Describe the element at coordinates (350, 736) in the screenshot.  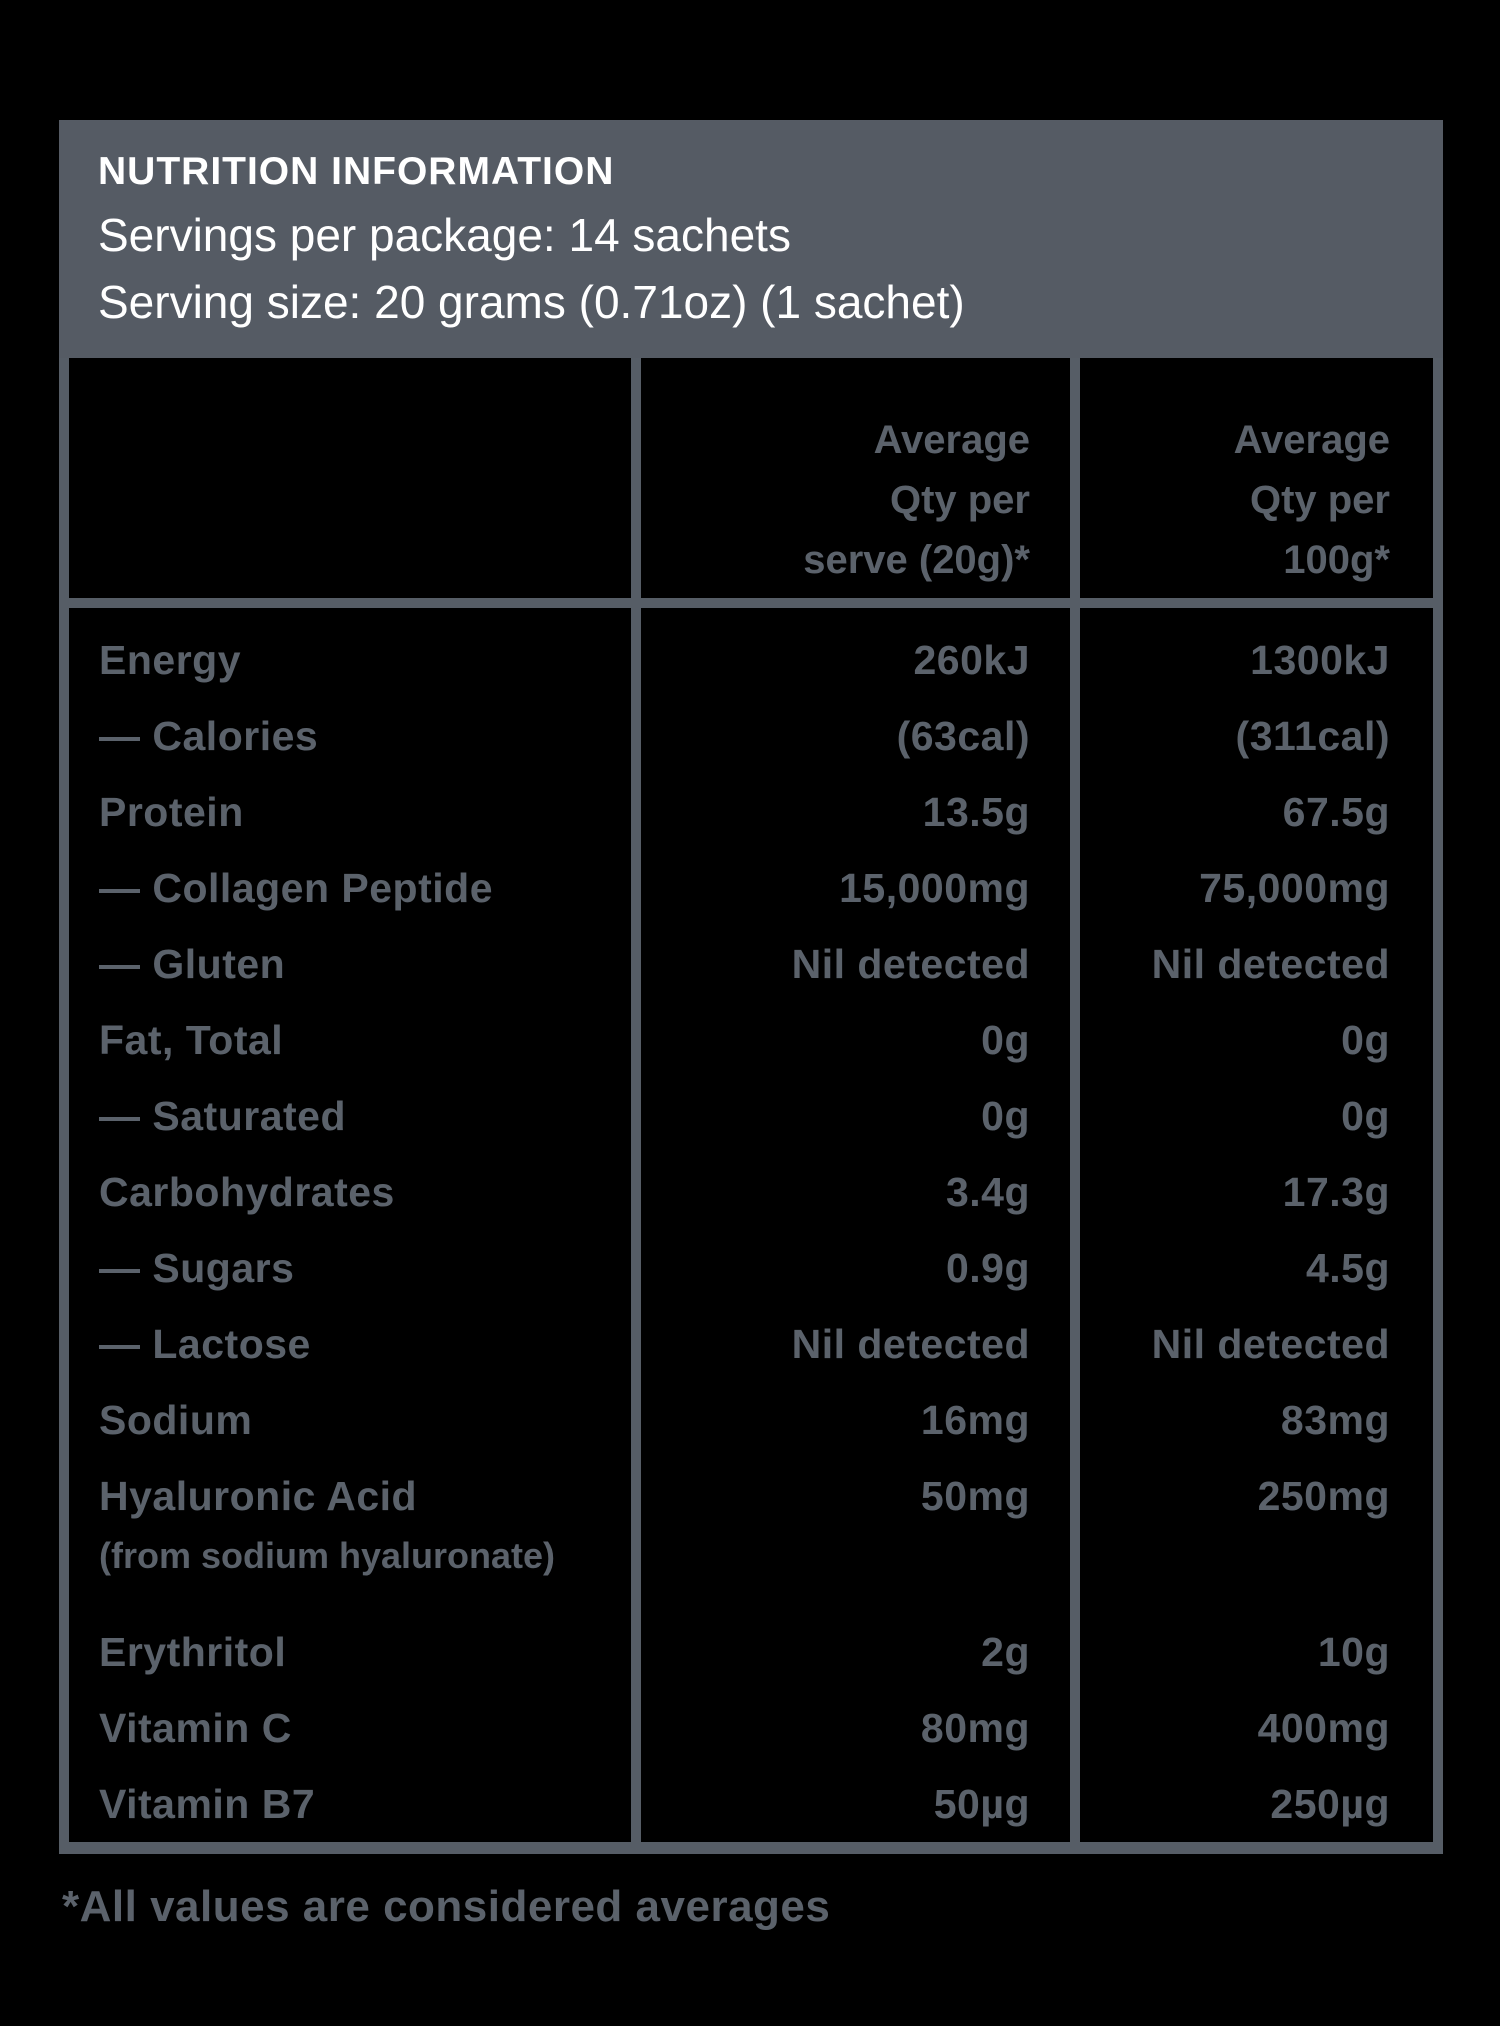
I see `row-label-cell: — Calories` at that location.